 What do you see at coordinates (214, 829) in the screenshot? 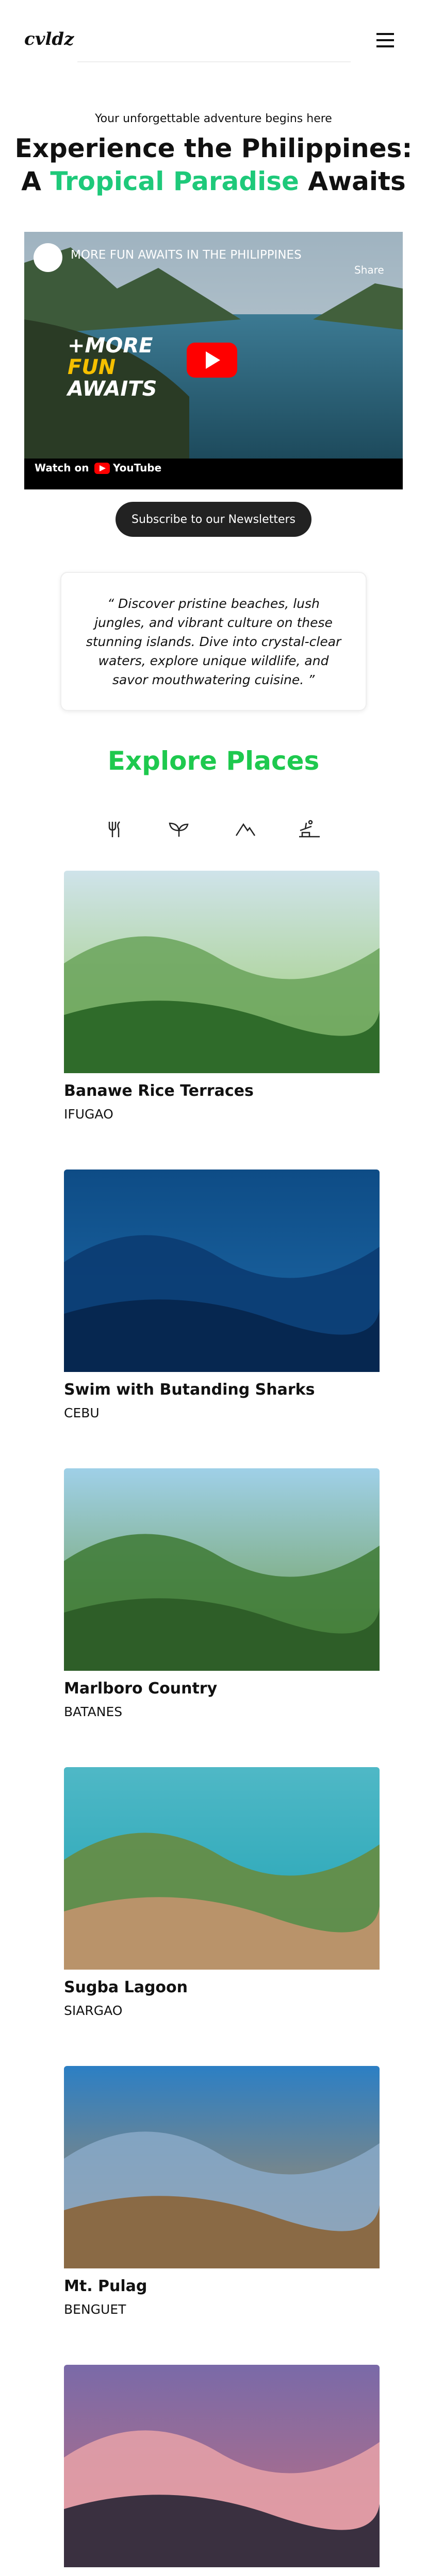
I see `category-icons` at bounding box center [214, 829].